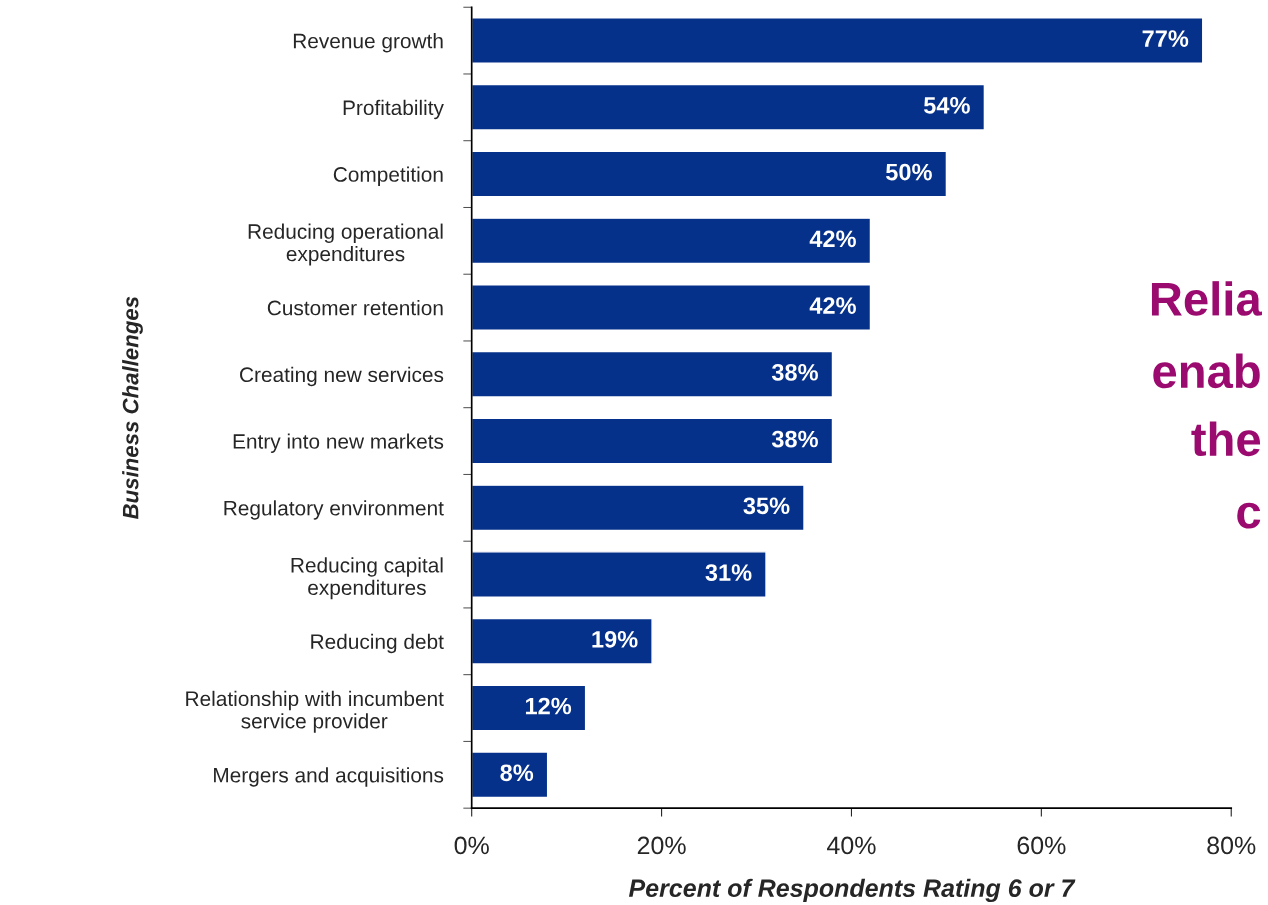 The width and height of the screenshot is (1268, 905). Describe the element at coordinates (946, 105) in the screenshot. I see `data-label: 54%` at that location.